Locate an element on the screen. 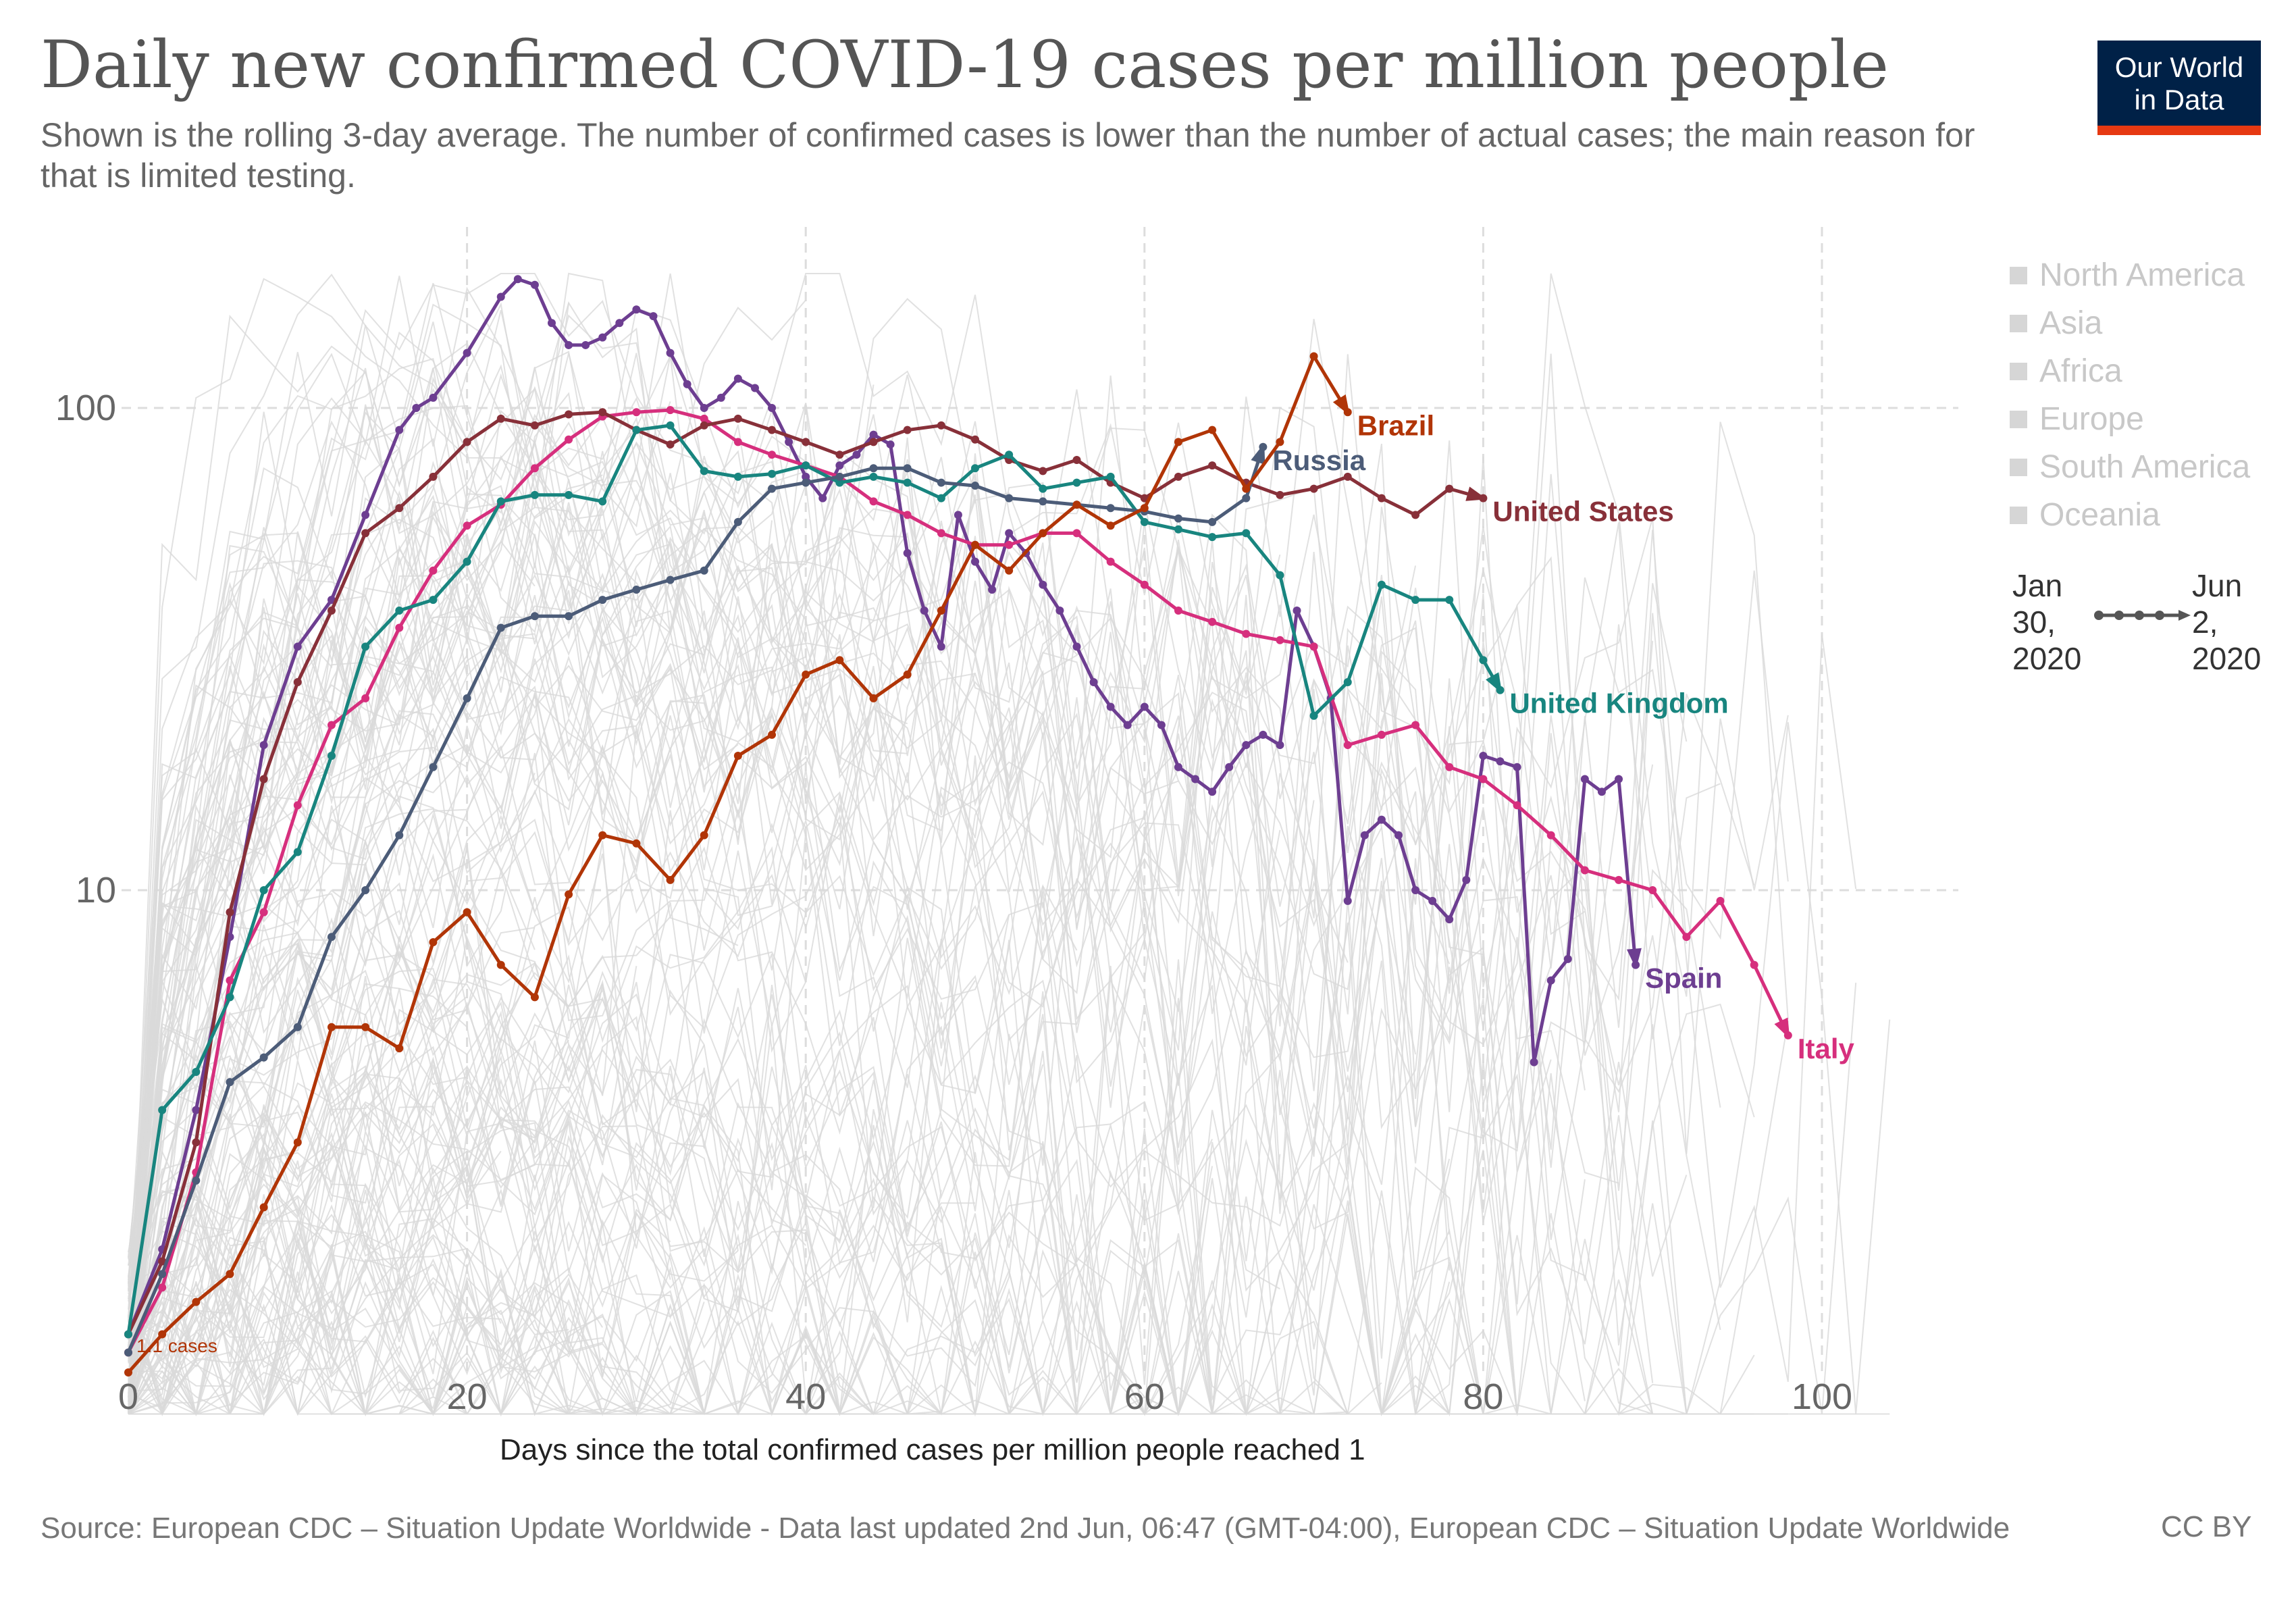 This screenshot has height=1621, width=2296. timeline-slider is located at coordinates (2142, 615).